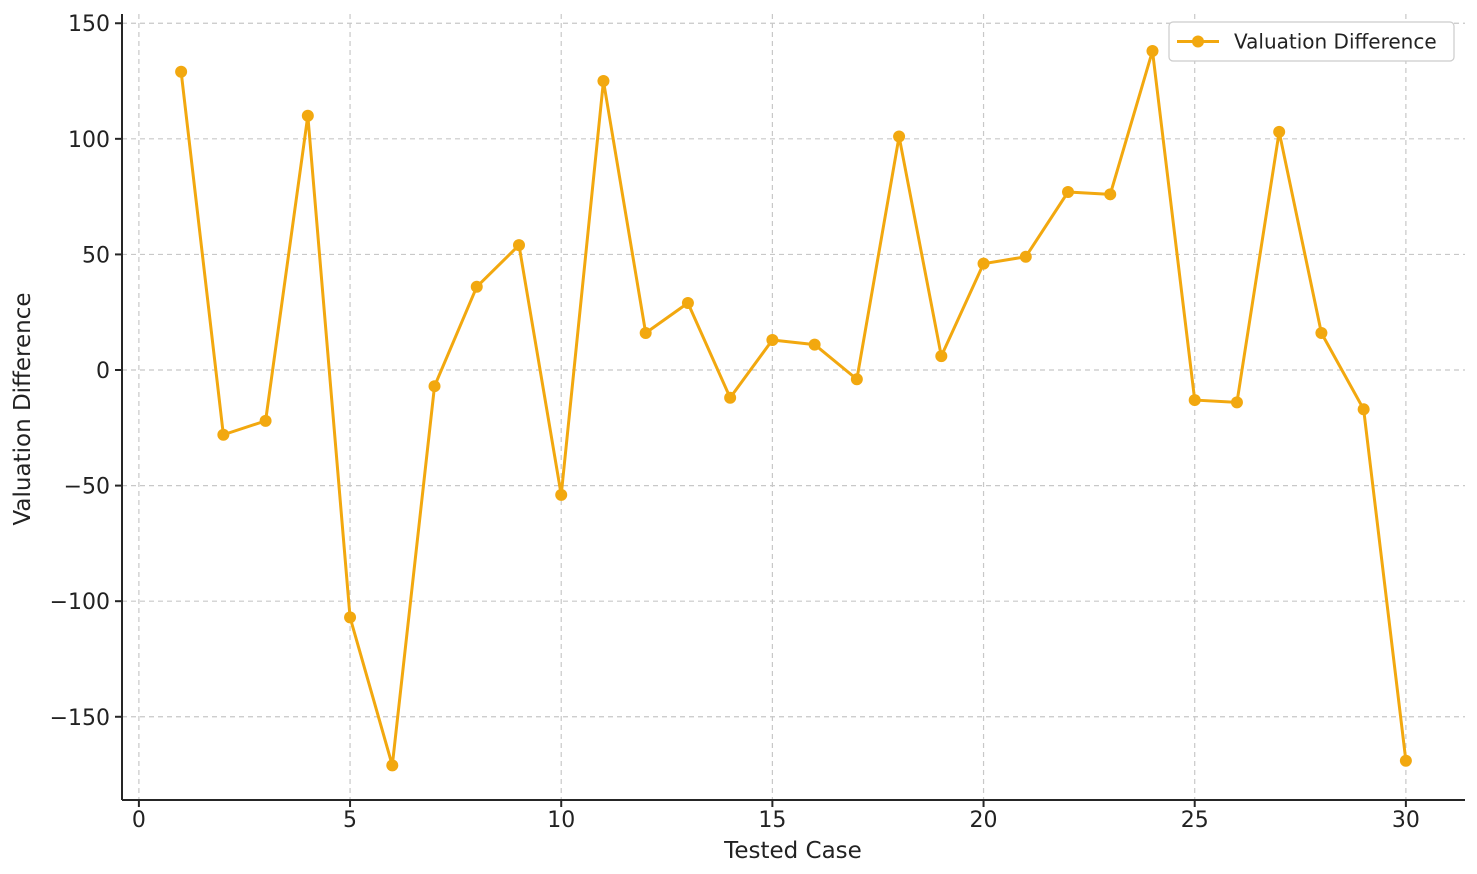  I want to click on x-tick-label: 10, so click(561, 820).